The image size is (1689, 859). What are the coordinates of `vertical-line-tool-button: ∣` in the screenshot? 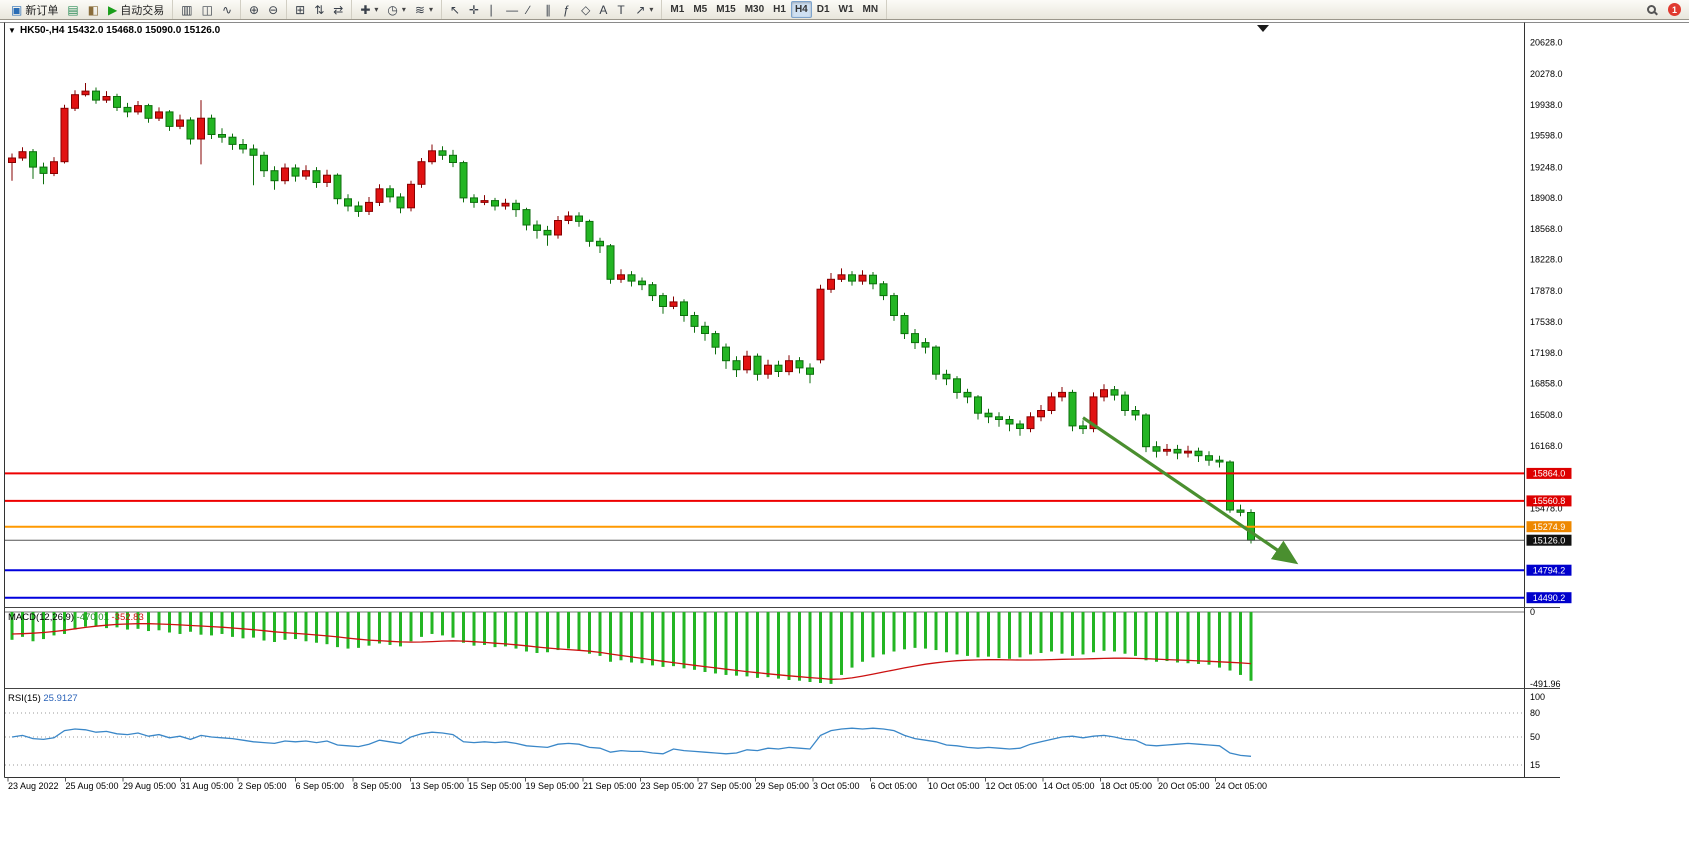 It's located at (492, 9).